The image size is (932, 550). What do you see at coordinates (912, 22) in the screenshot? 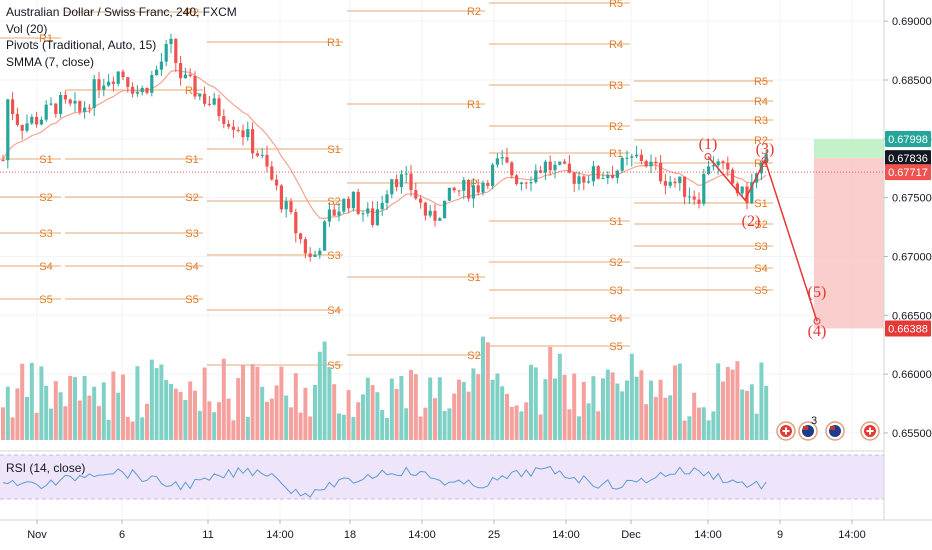
I see `y-tick-label: 0.69000` at bounding box center [912, 22].